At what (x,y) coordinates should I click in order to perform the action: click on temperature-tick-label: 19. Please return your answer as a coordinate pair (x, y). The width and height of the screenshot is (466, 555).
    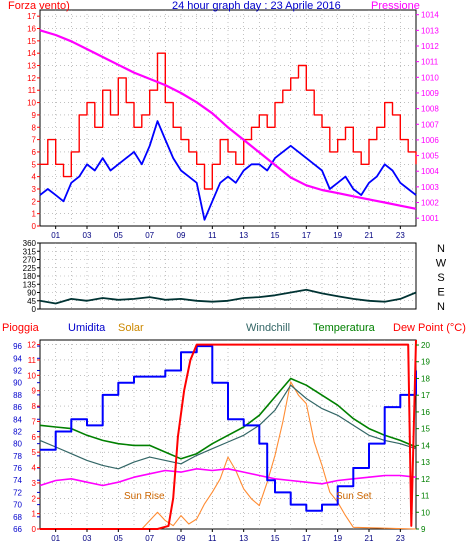
    Looking at the image, I should click on (425, 362).